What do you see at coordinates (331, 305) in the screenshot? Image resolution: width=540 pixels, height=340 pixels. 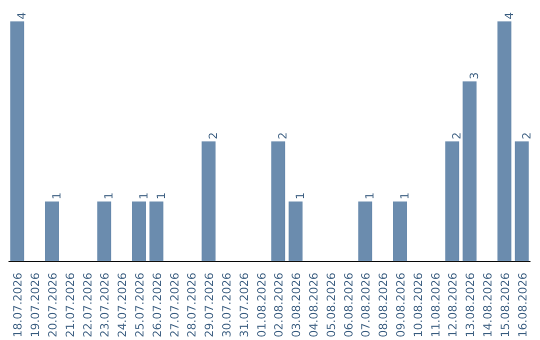 I see `x-tick-label: 05.08.2026` at bounding box center [331, 305].